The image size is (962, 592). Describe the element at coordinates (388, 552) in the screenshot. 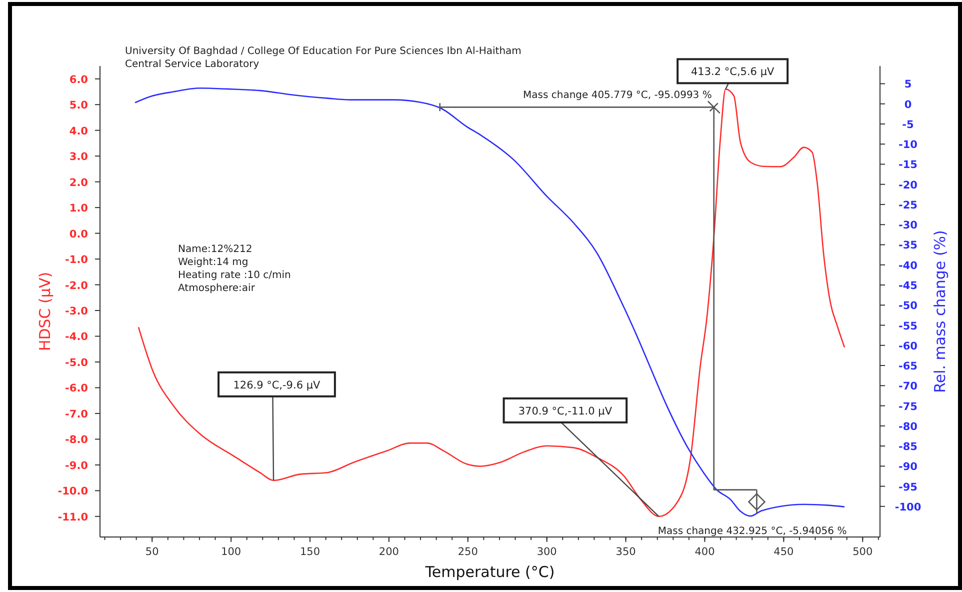

I see `x-tick-label: 200` at that location.